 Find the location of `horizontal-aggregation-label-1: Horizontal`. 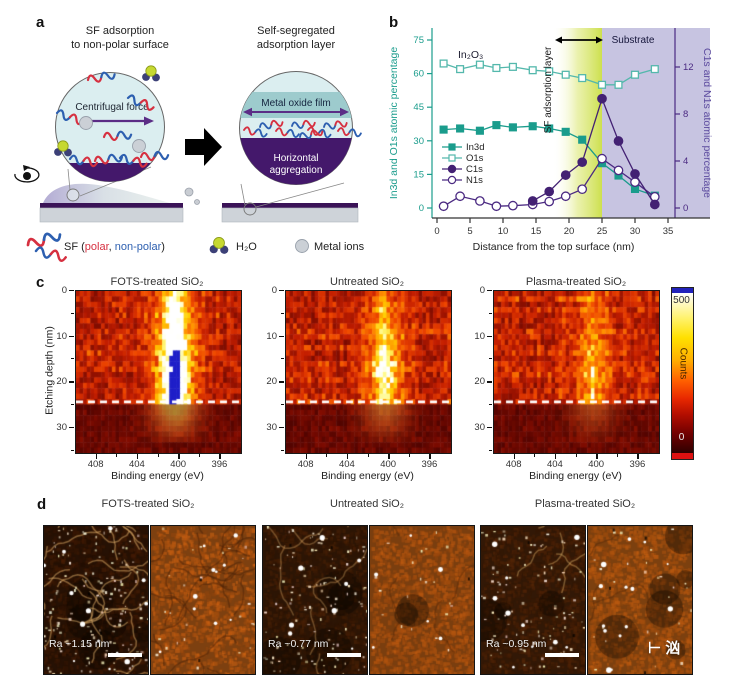

horizontal-aggregation-label-1: Horizontal is located at coordinates (295, 158).